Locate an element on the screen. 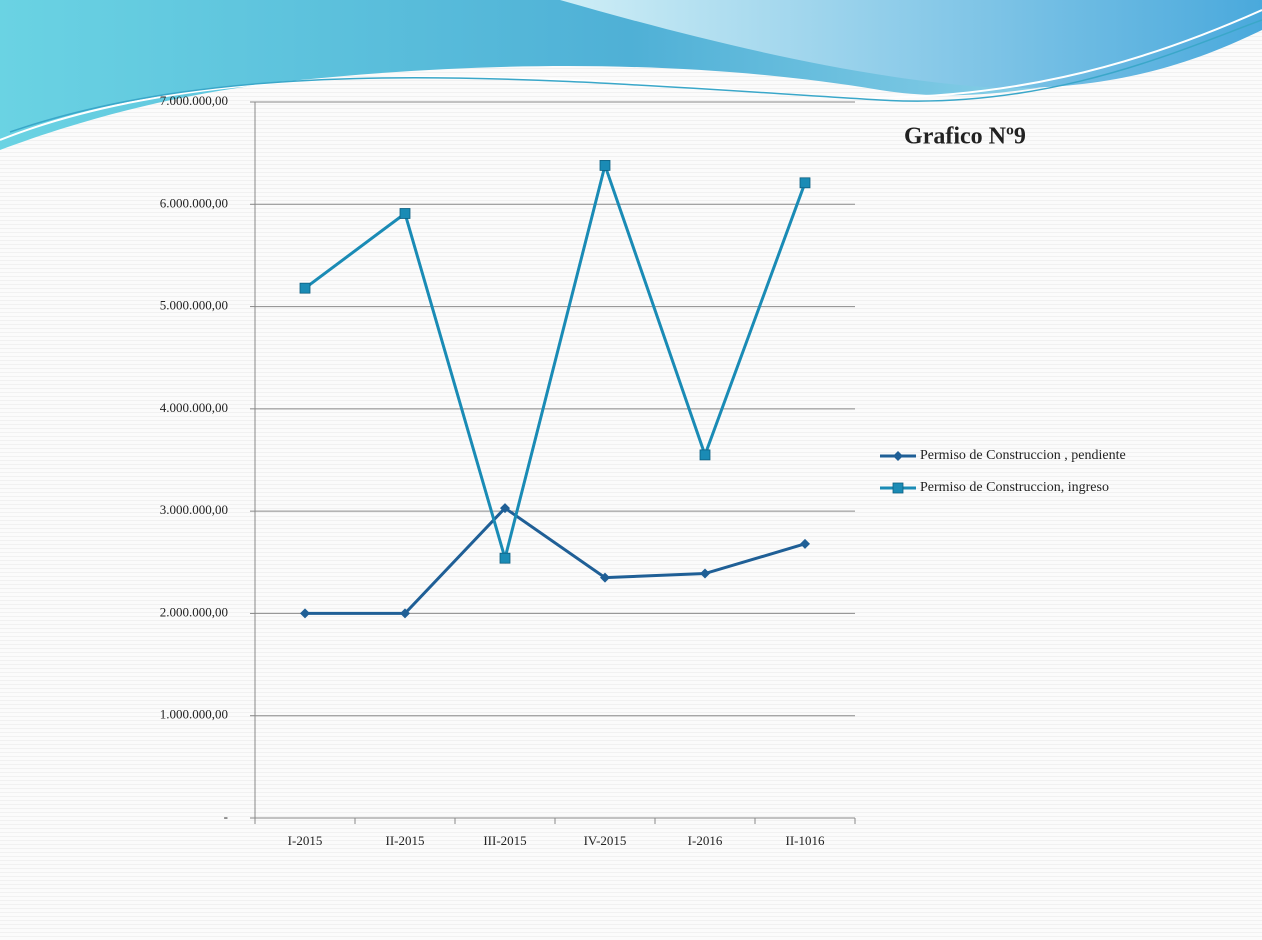 Image resolution: width=1262 pixels, height=940 pixels. x-tick-label: I-2016 is located at coordinates (705, 840).